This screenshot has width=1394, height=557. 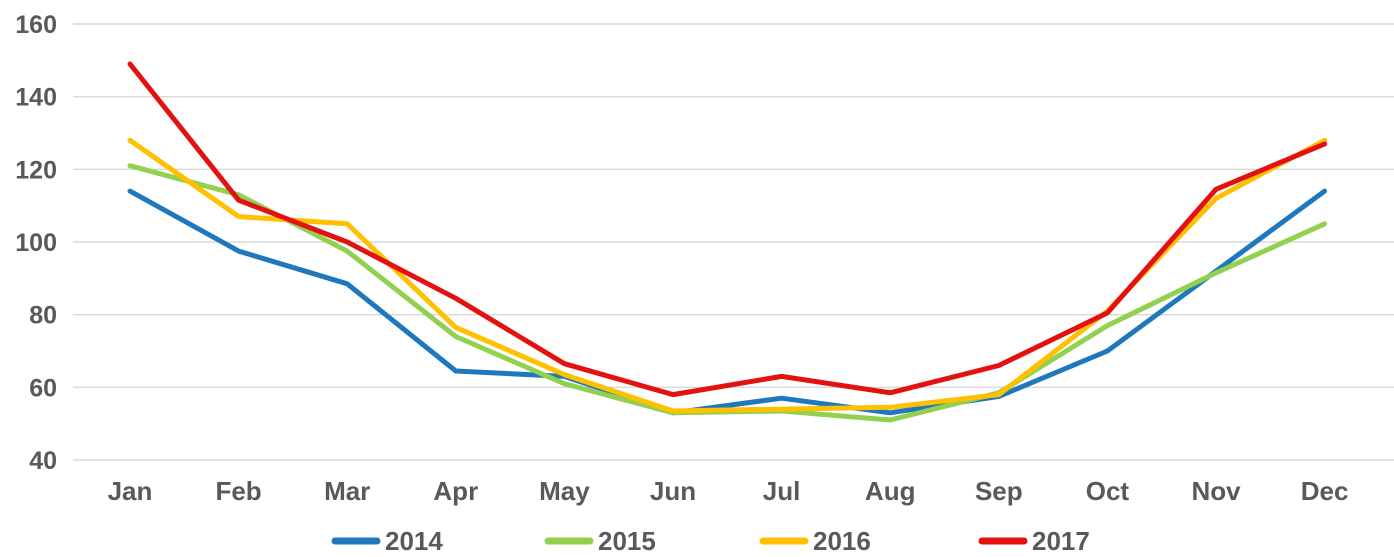 I want to click on legend-item-2017: 2017, so click(x=1034, y=541).